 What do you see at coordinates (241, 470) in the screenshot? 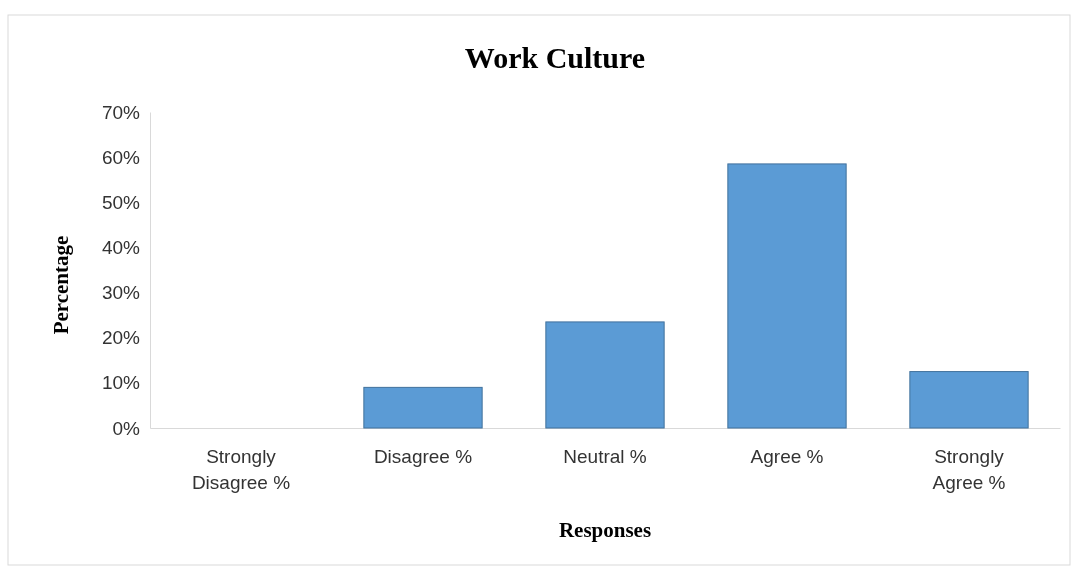
I see `x-tick-label: Strongly Disagree %` at bounding box center [241, 470].